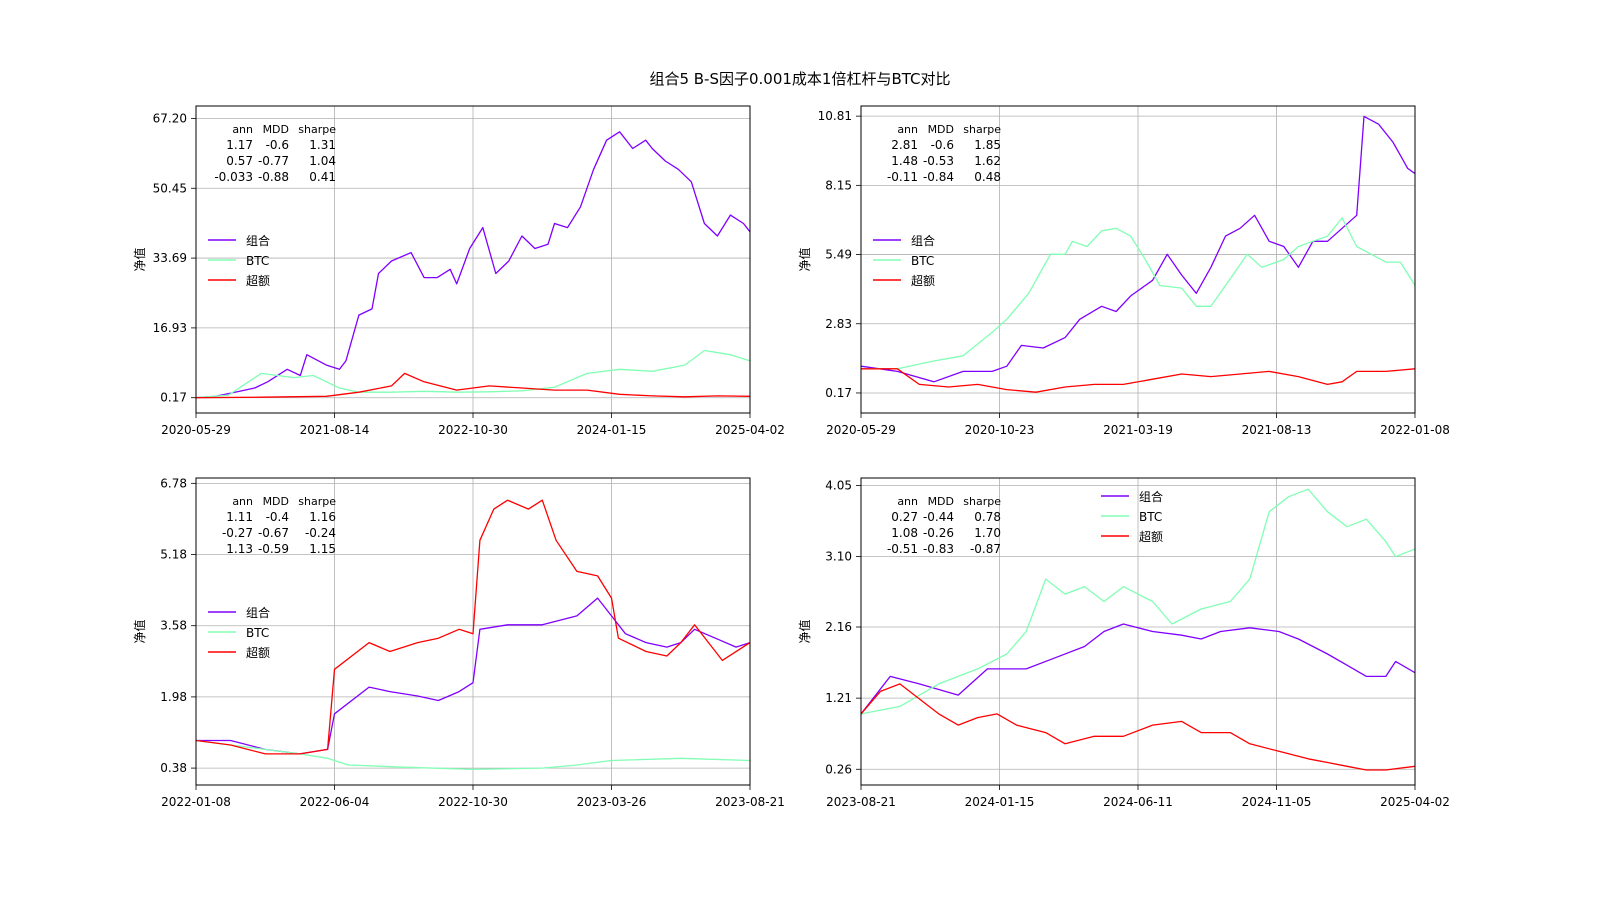 The image size is (1600, 900). Describe the element at coordinates (838, 185) in the screenshot. I see `y-tick-label: 8.15` at that location.